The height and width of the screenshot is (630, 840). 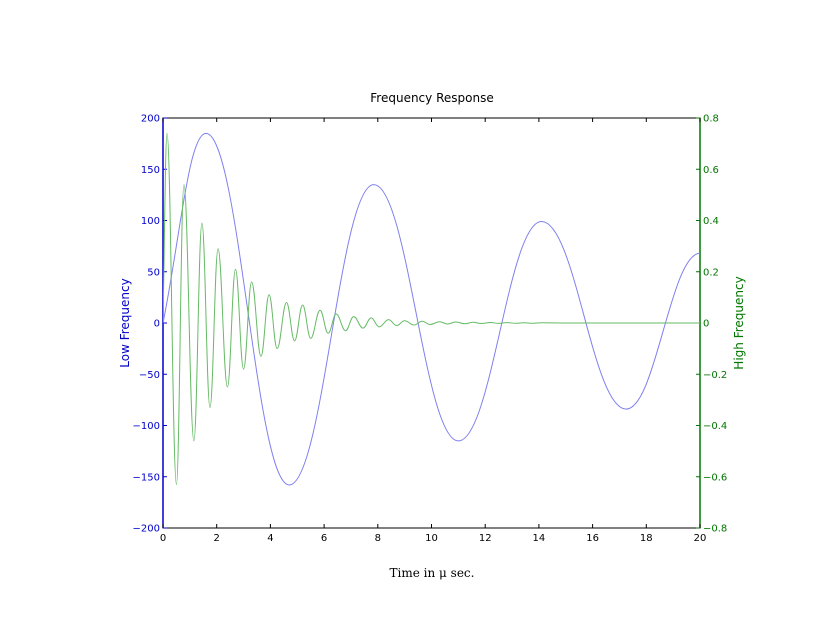 I want to click on x-tick-label: 10, so click(x=431, y=538).